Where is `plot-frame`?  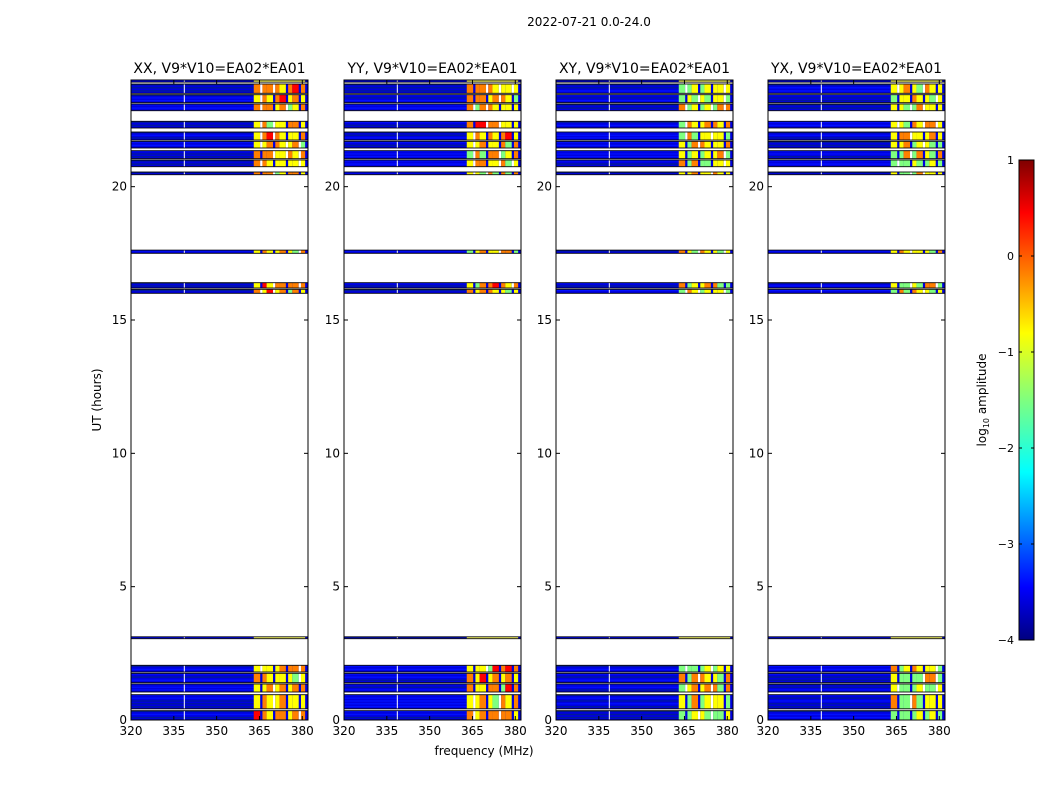 plot-frame is located at coordinates (432, 400).